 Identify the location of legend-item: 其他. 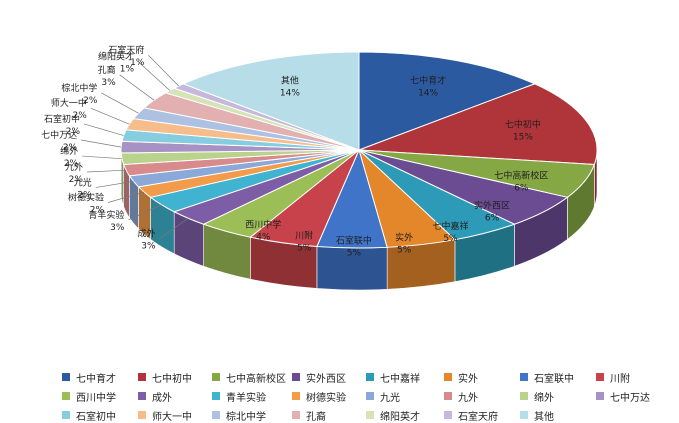
(537, 415).